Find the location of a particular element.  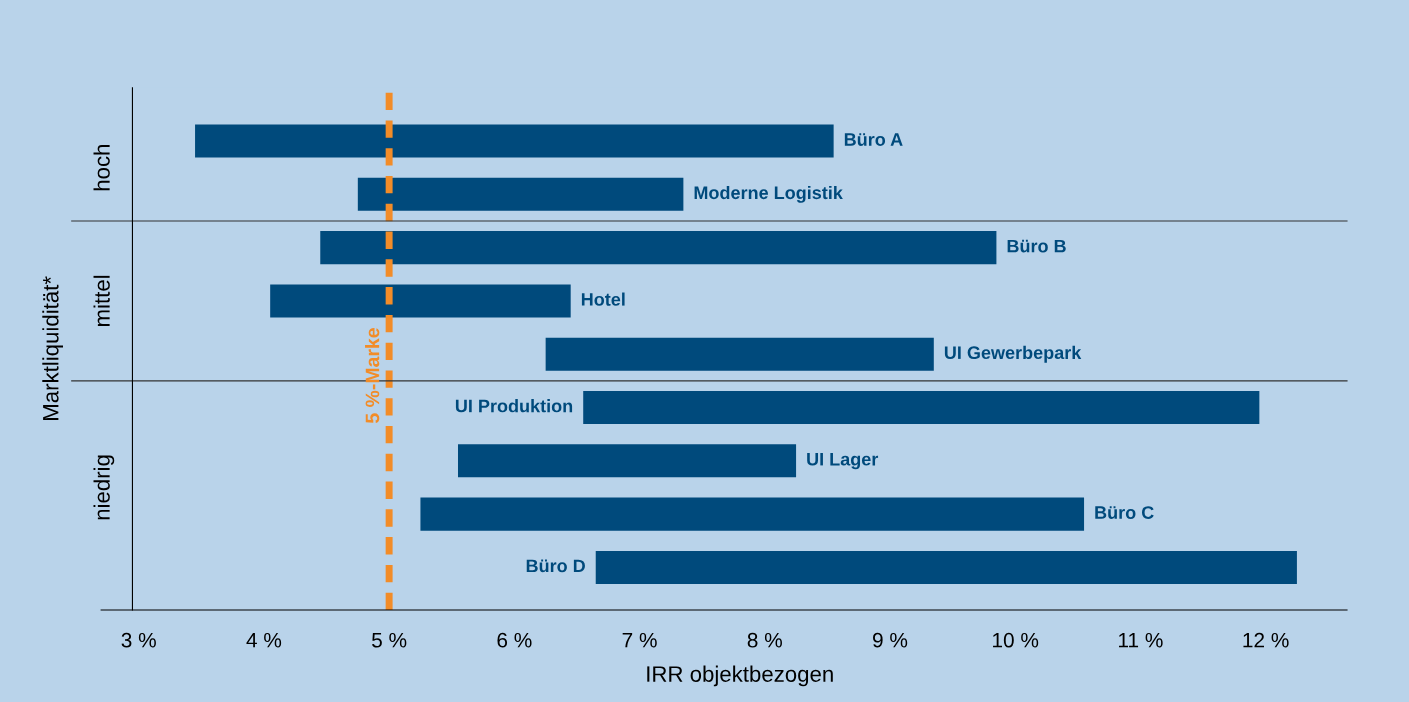

y-tick-label: Moderne Logistik is located at coordinates (768, 194).